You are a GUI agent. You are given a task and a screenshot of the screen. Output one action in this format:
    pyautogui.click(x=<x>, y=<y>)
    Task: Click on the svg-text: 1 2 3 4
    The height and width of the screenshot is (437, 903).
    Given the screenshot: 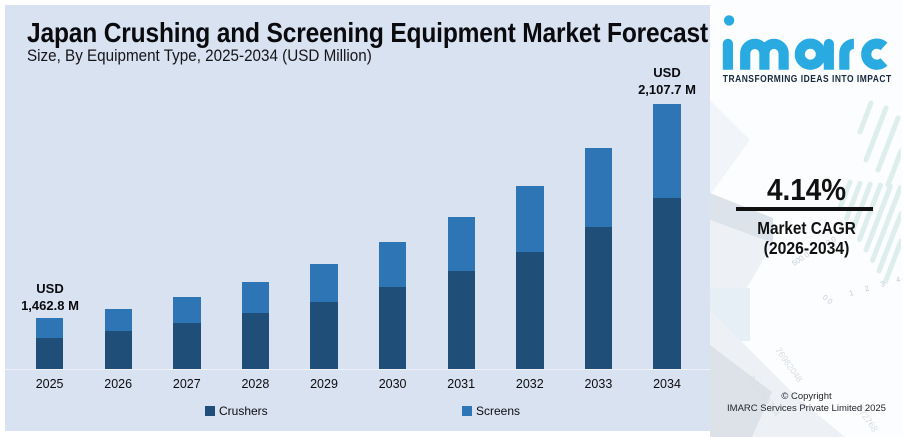 What is the action you would take?
    pyautogui.click(x=874, y=285)
    